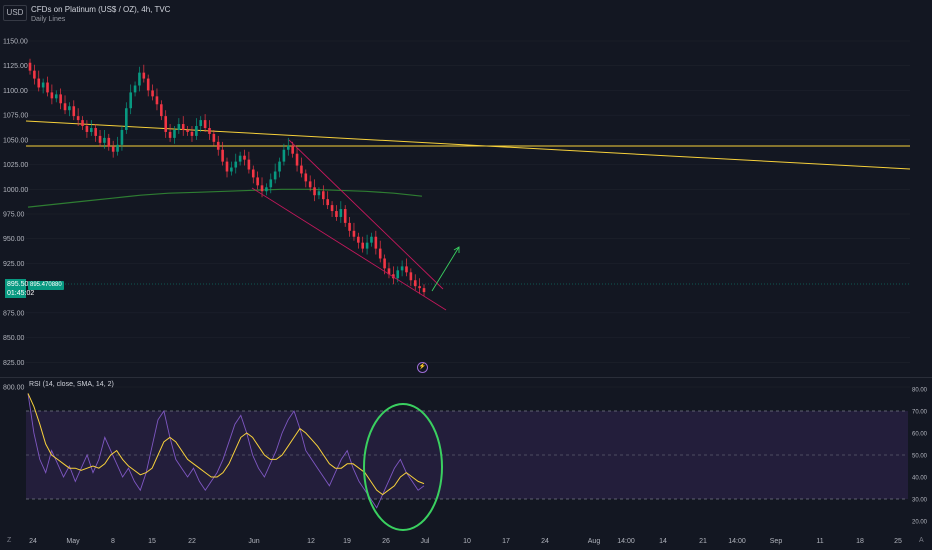 The width and height of the screenshot is (932, 550). Describe the element at coordinates (422, 367) in the screenshot. I see `go-to-realtime-button: ⚡` at that location.